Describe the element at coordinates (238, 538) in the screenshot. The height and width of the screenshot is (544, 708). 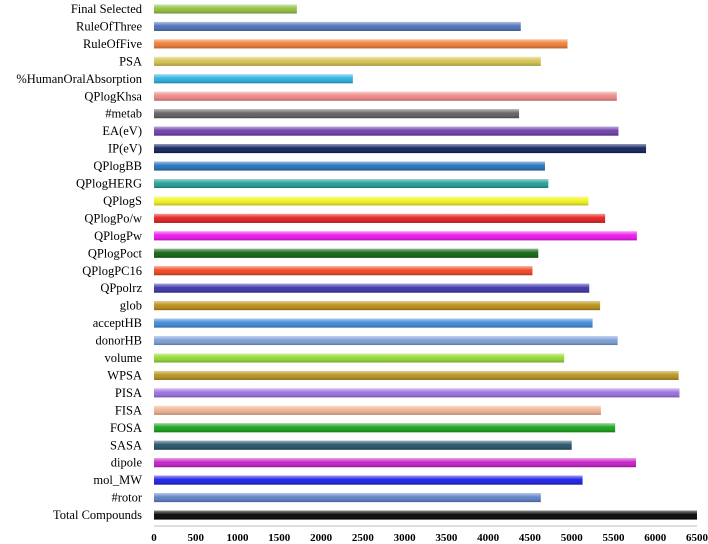
I see `x-tick-label-1000: 1000` at that location.